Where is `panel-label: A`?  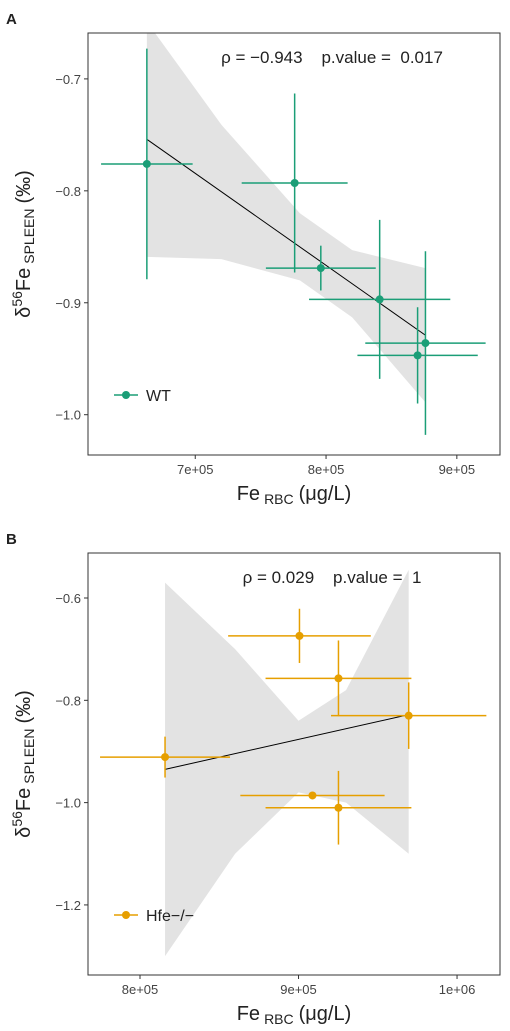 panel-label: A is located at coordinates (11, 19).